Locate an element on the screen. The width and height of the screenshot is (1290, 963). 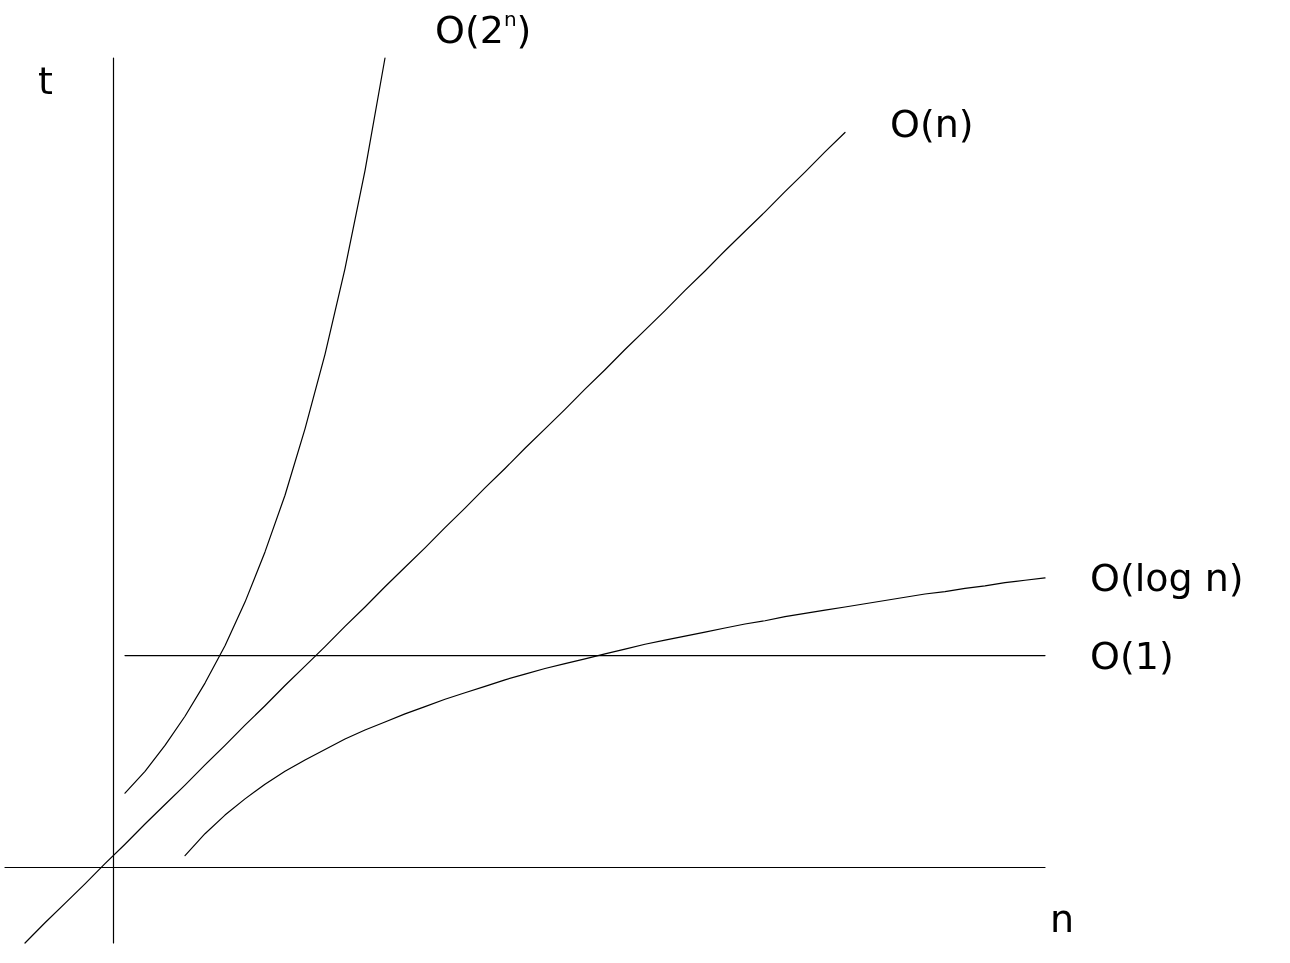
y-axis-title: t is located at coordinates (45, 81).